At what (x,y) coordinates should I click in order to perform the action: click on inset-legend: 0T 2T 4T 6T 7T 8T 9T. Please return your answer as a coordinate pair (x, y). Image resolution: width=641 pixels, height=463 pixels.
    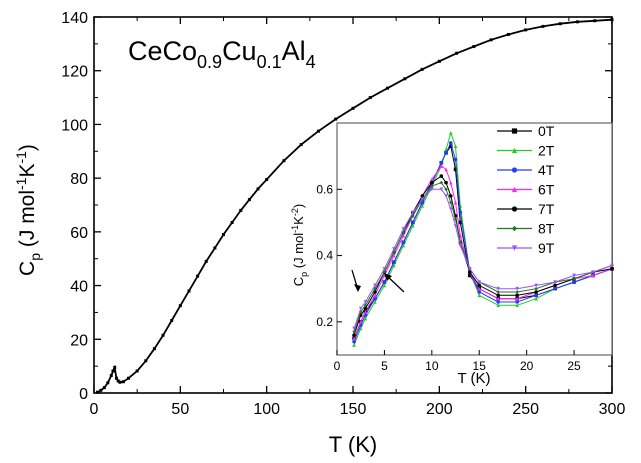
    Looking at the image, I should click on (526, 189).